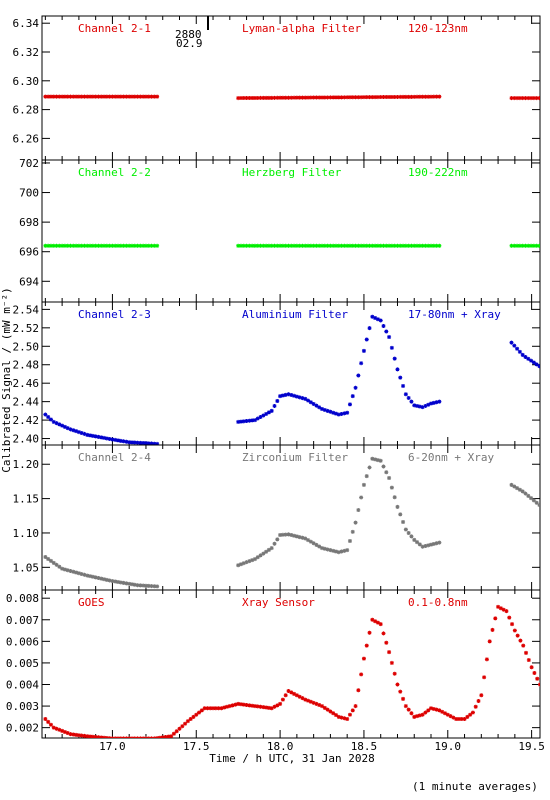 The height and width of the screenshot is (800, 550). What do you see at coordinates (22, 684) in the screenshot?
I see `y-tick-label: 0.004` at bounding box center [22, 684].